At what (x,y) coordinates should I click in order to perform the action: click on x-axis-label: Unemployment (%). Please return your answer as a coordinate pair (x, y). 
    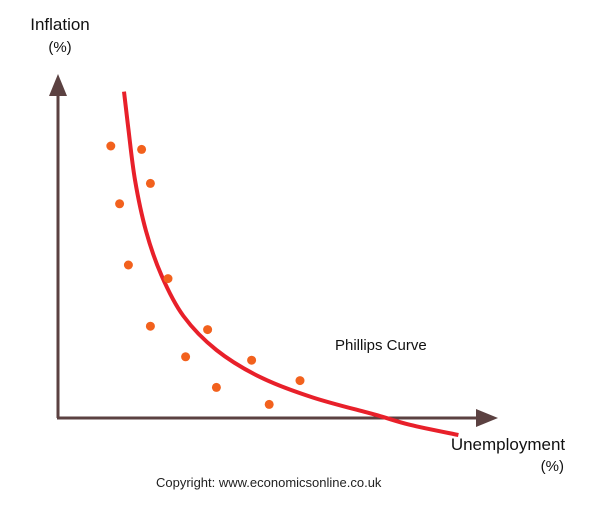
    Looking at the image, I should click on (508, 455).